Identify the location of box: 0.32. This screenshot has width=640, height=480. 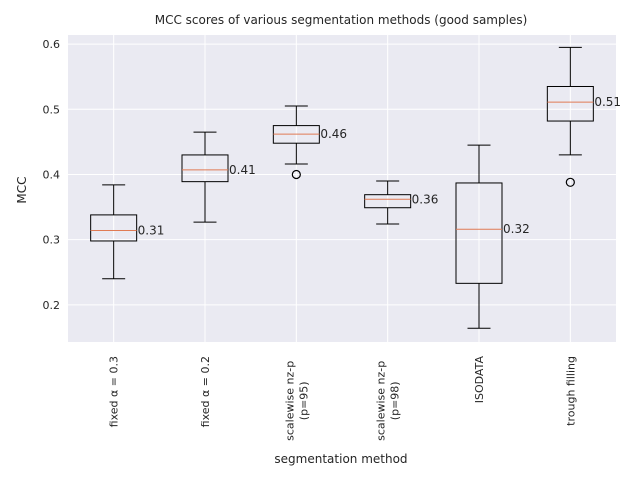
(492, 236).